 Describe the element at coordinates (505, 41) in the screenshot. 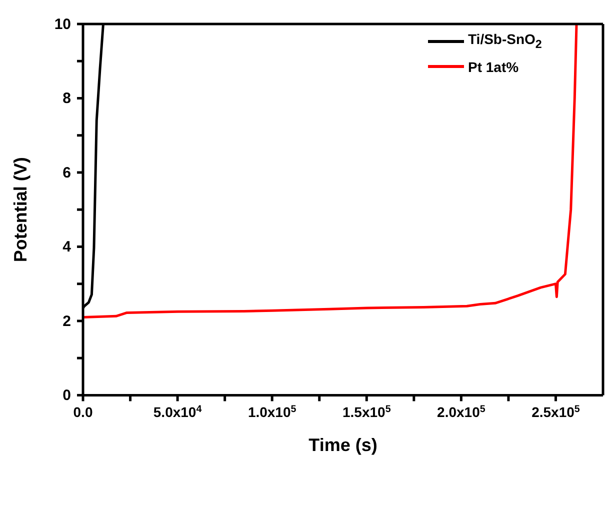

I see `legend-label: Ti/Sb-SnO$_{2}$` at that location.